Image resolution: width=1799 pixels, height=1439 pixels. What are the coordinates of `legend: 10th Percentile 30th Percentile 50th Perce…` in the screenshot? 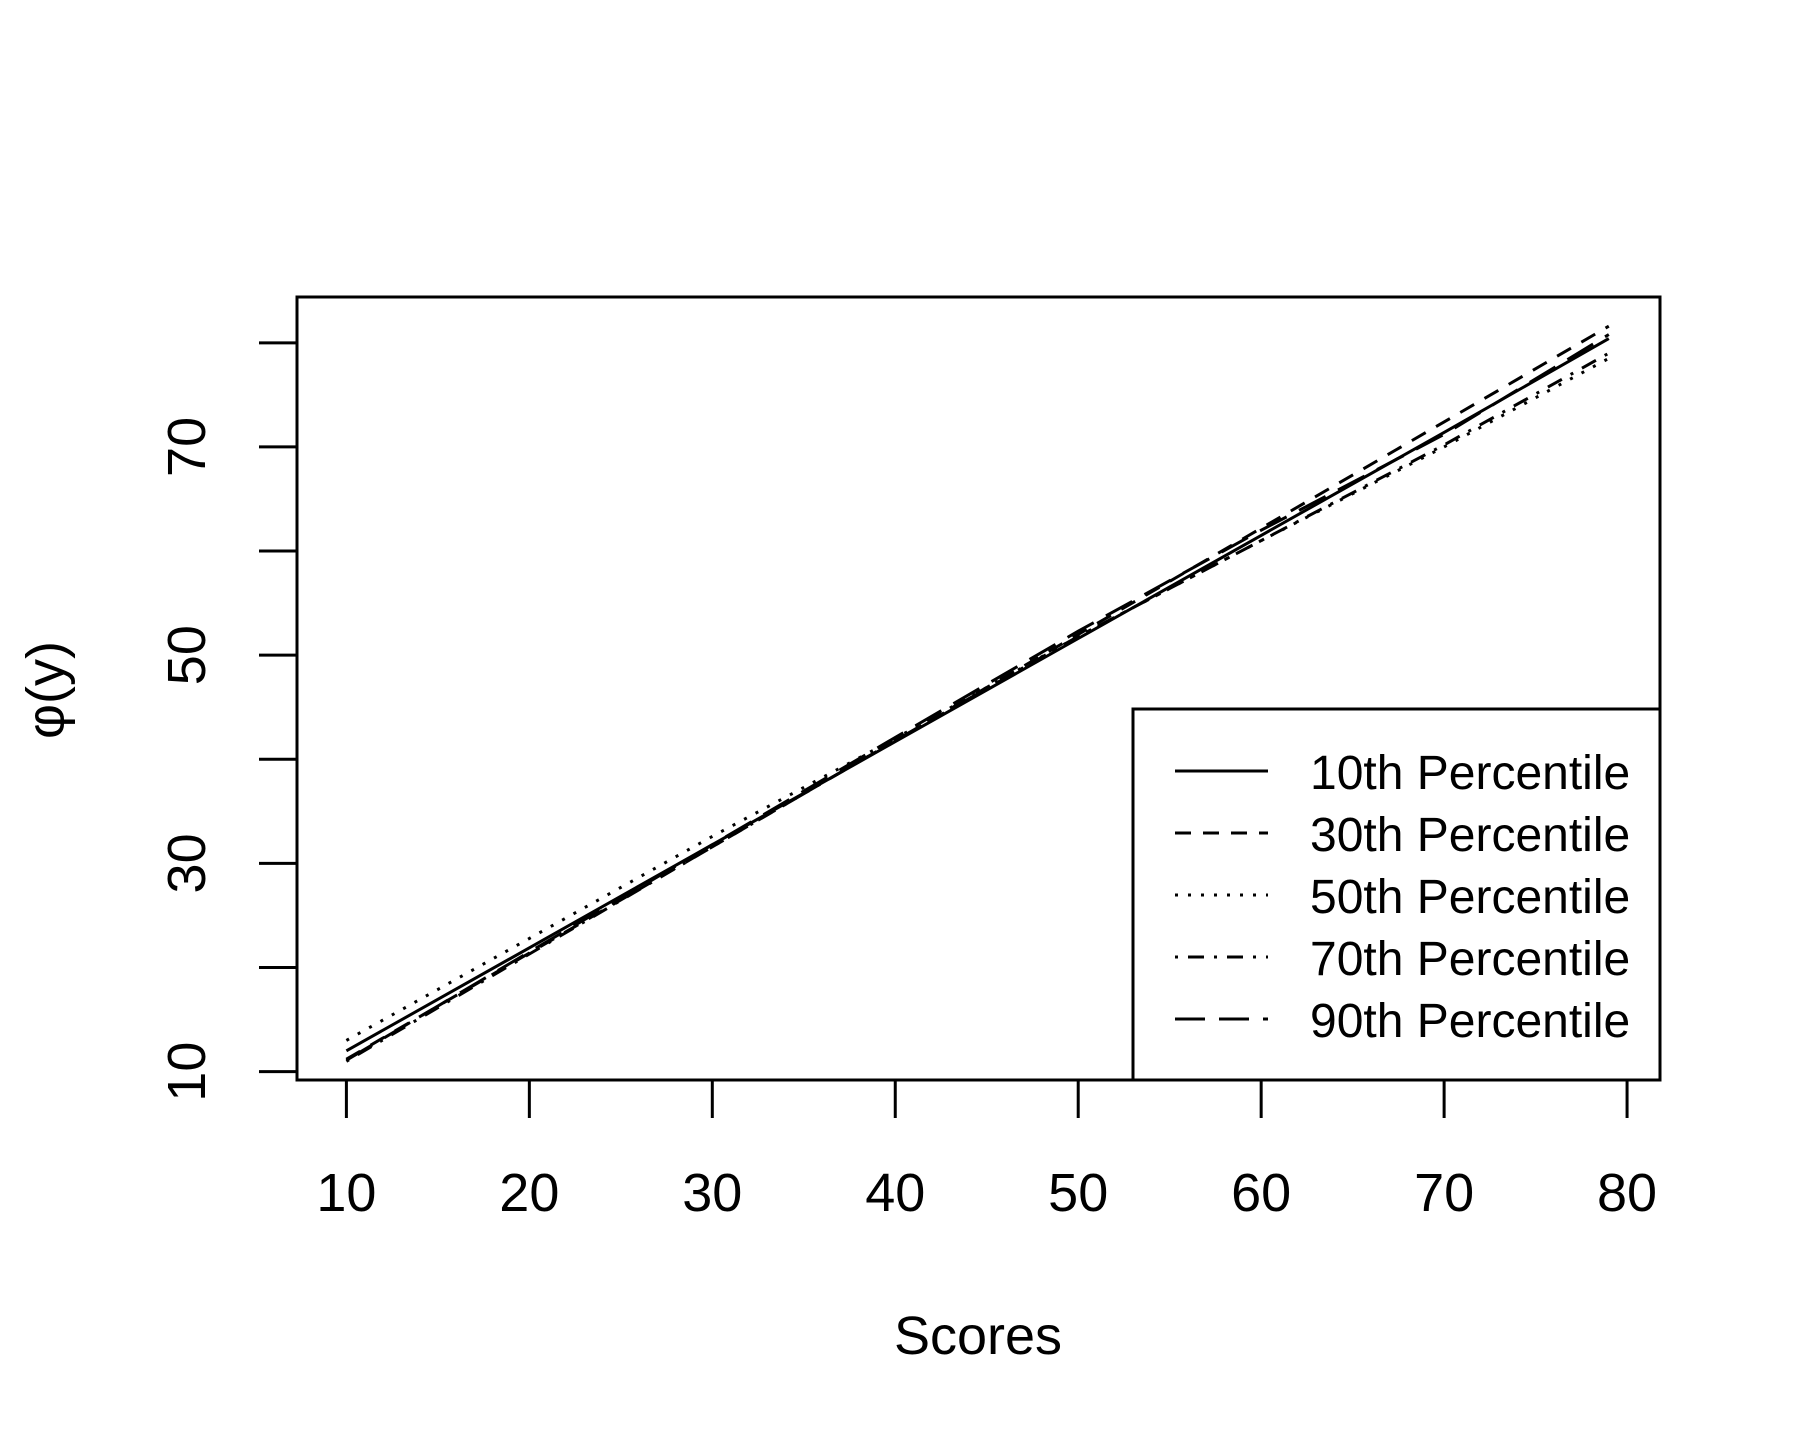 It's located at (1396, 894).